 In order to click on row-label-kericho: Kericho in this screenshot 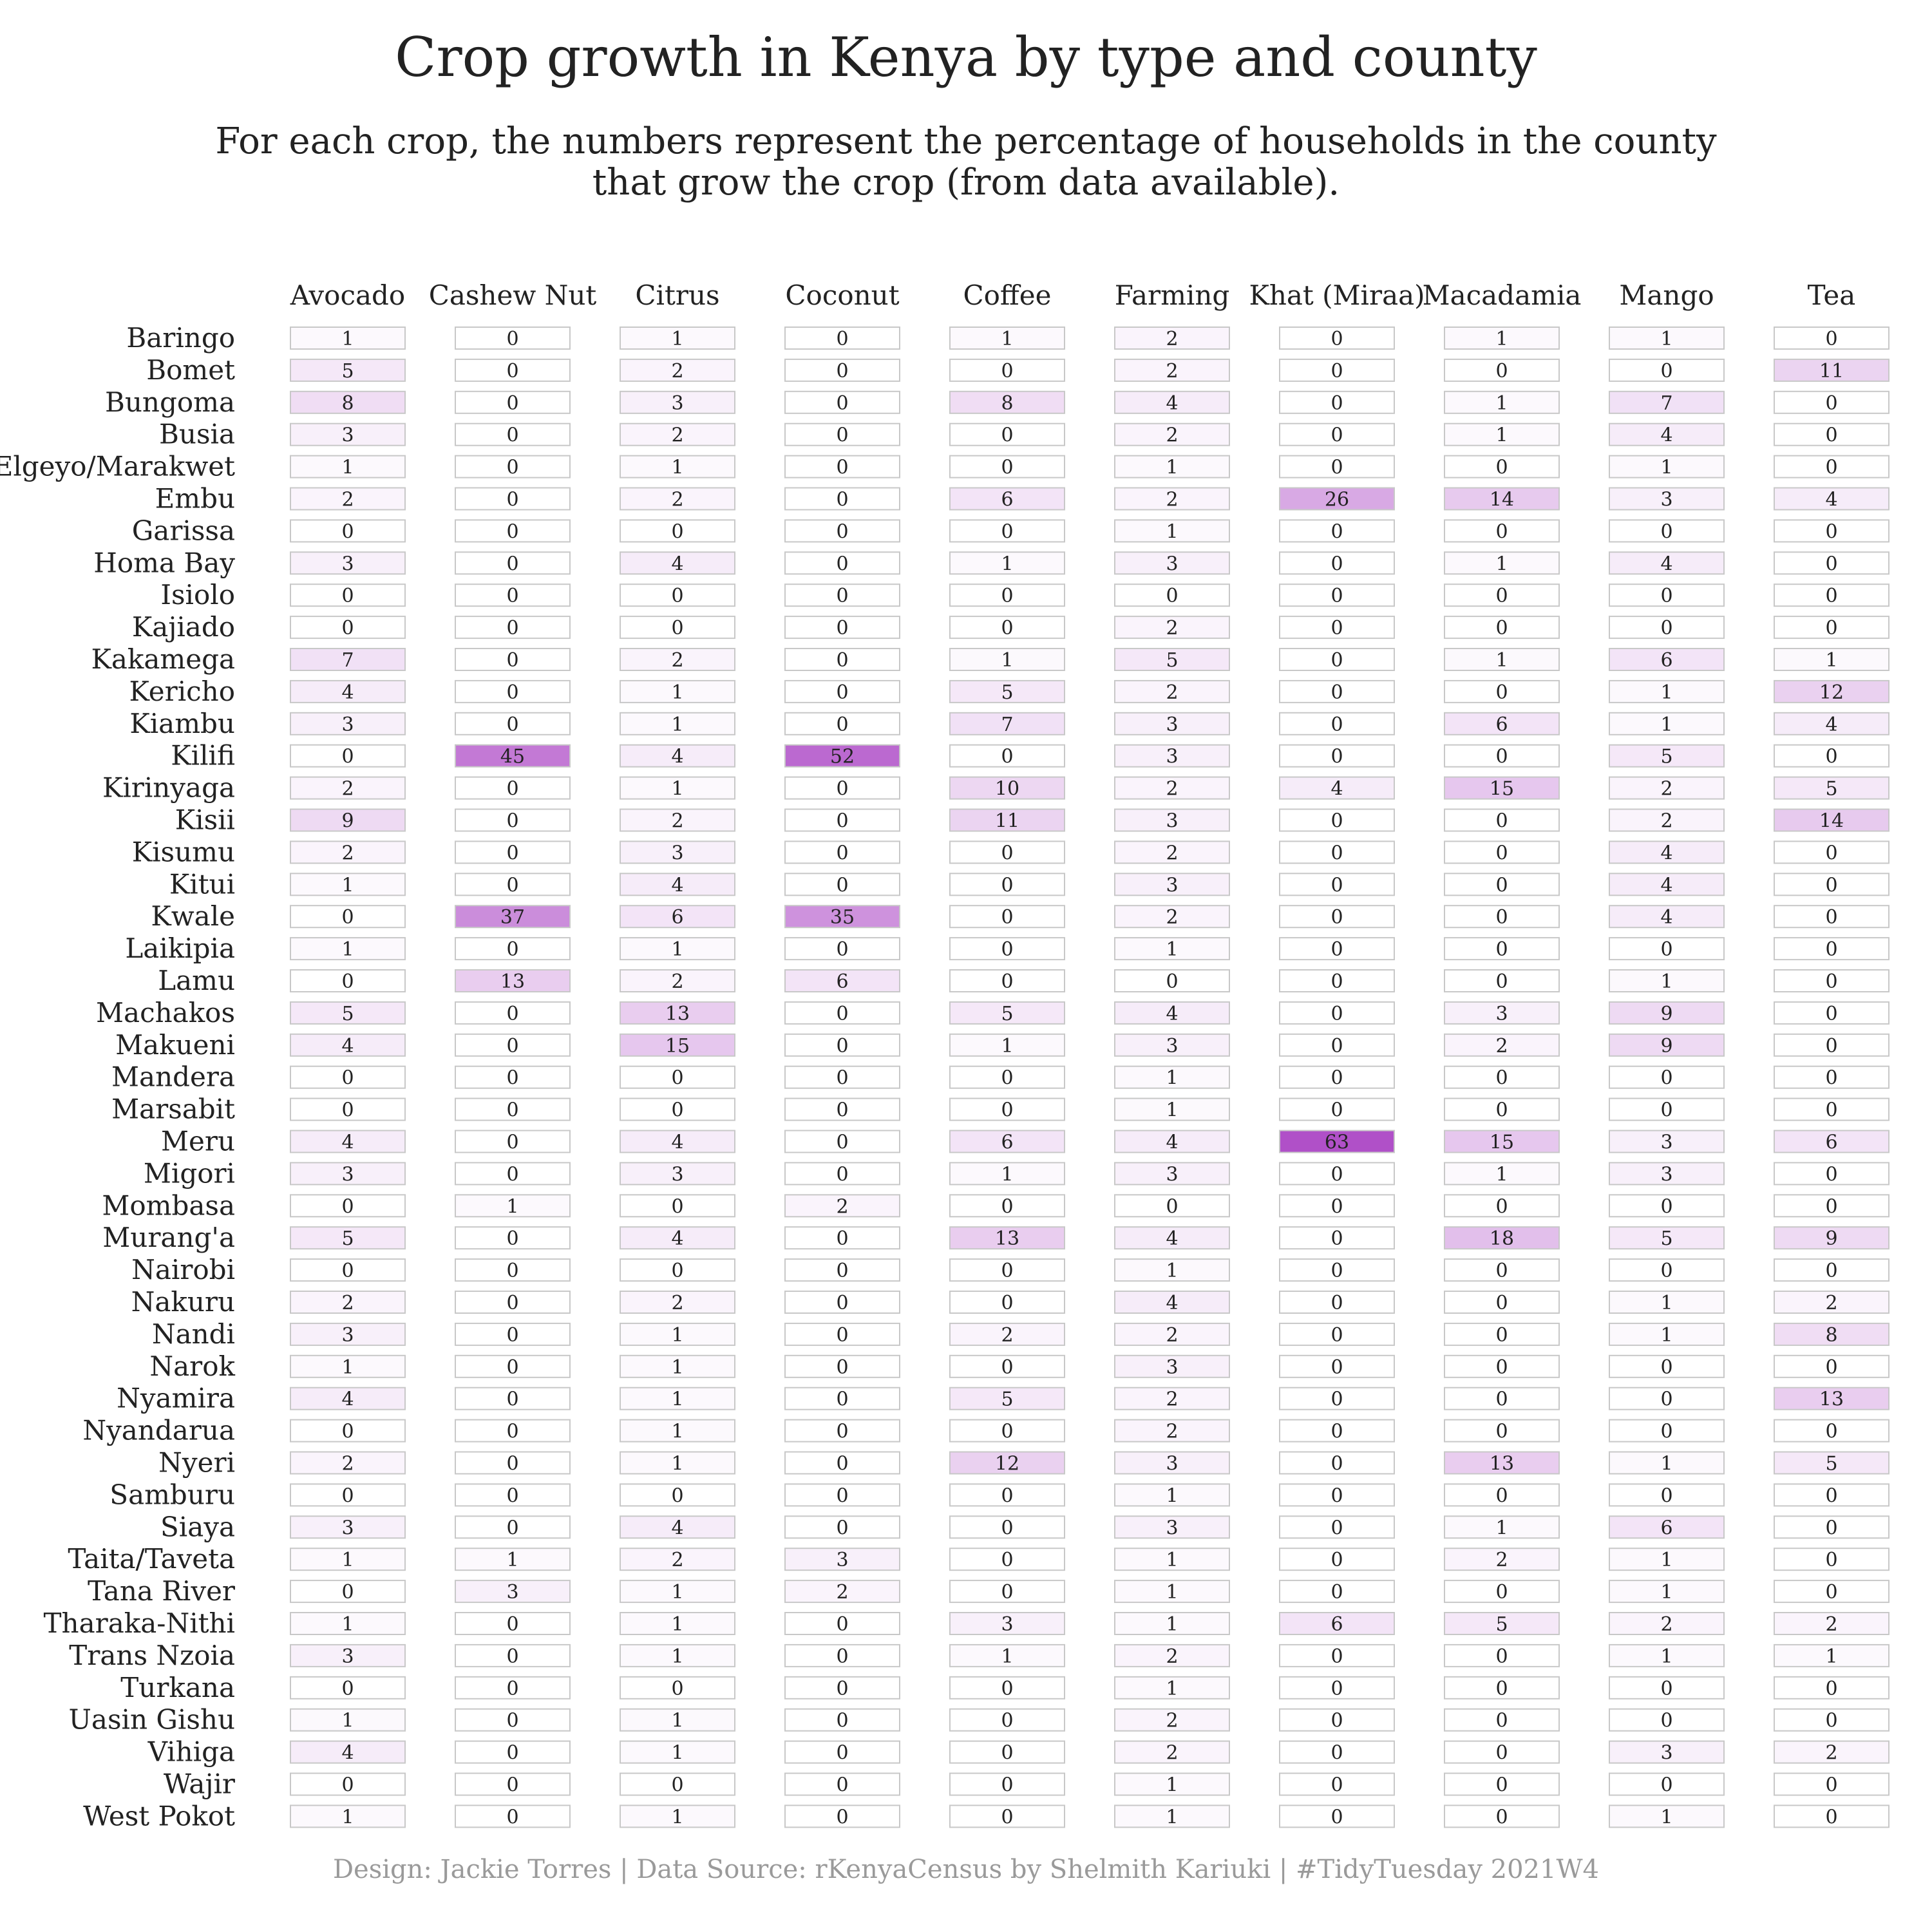, I will do `click(182, 691)`.